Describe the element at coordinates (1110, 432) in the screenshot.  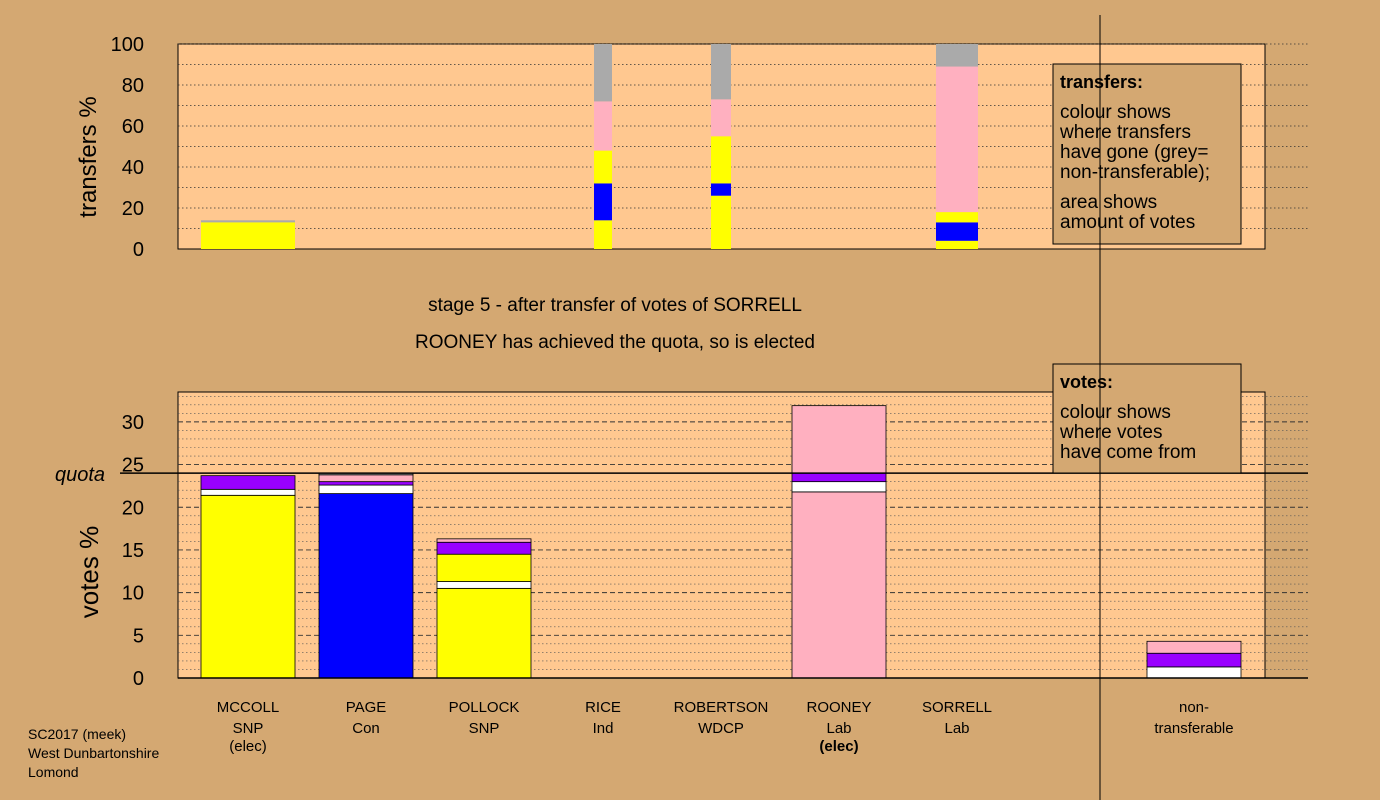
I see `legend-votes-line: where votes` at that location.